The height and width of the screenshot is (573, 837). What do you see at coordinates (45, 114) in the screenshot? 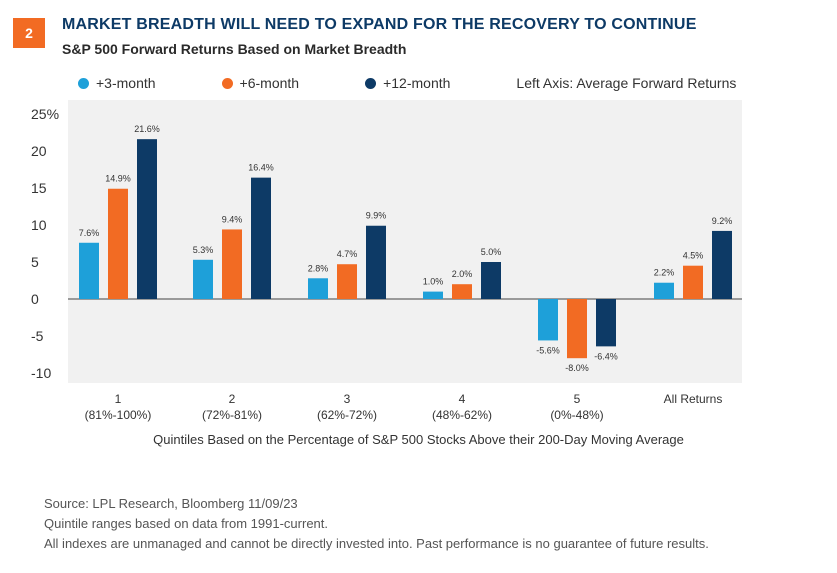
I see `y-tick-label: 25%` at bounding box center [45, 114].